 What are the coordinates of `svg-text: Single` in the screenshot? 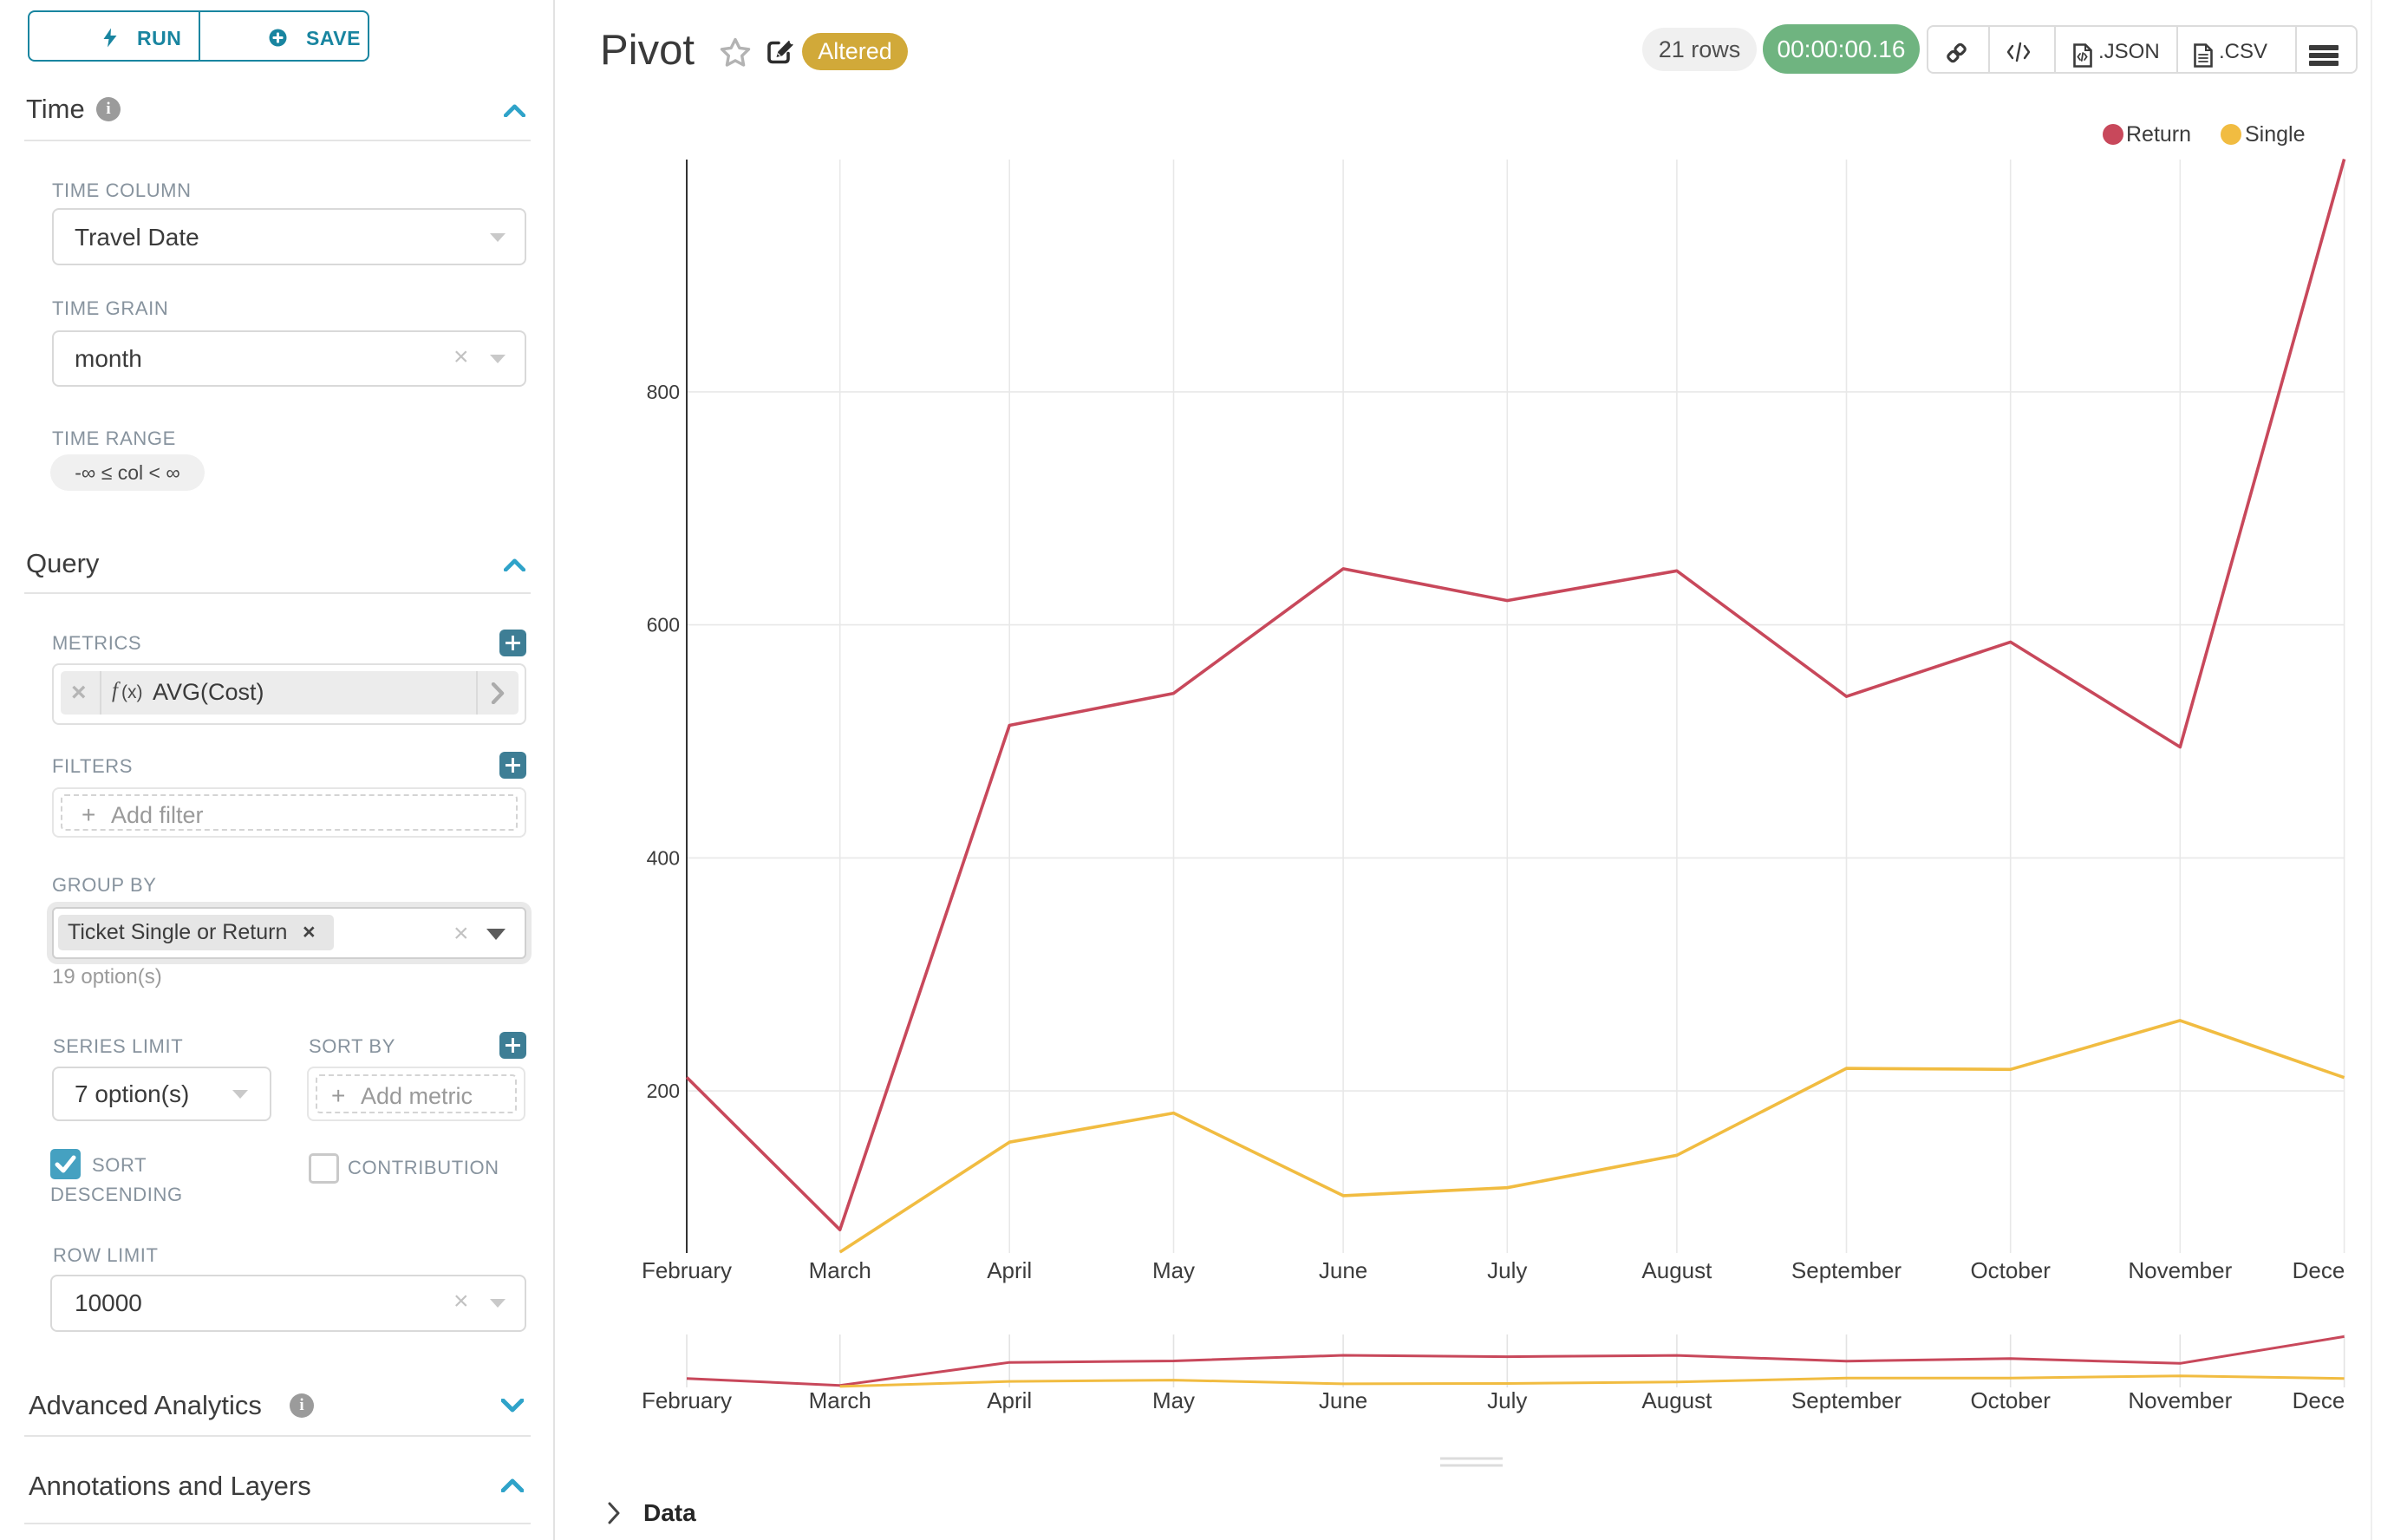 It's located at (2275, 134).